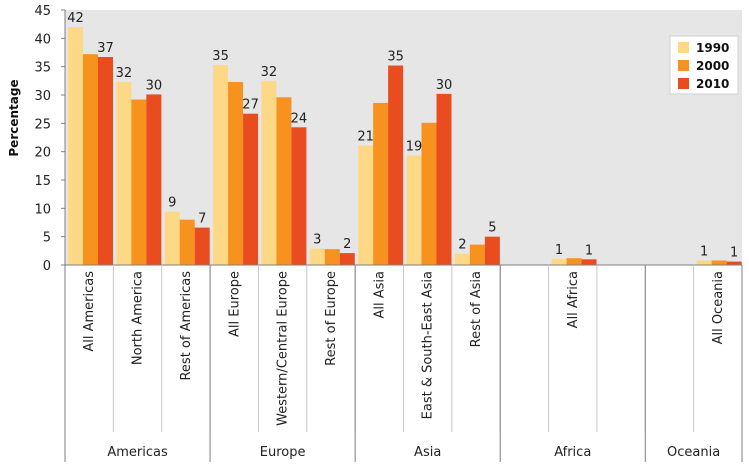  I want to click on x-category-label: All Asia, so click(379, 295).